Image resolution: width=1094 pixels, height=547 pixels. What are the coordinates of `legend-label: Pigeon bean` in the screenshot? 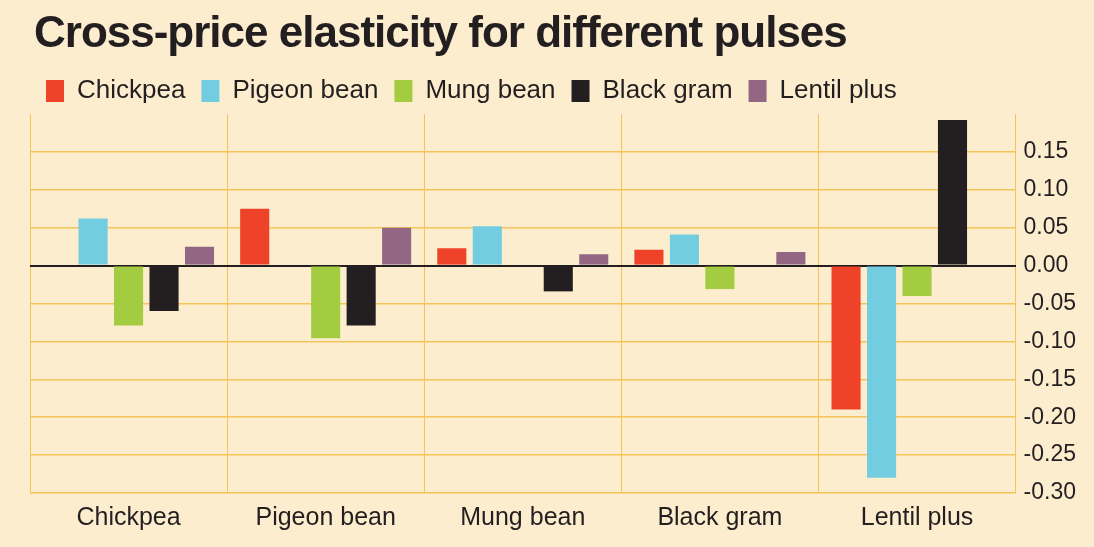 It's located at (305, 89).